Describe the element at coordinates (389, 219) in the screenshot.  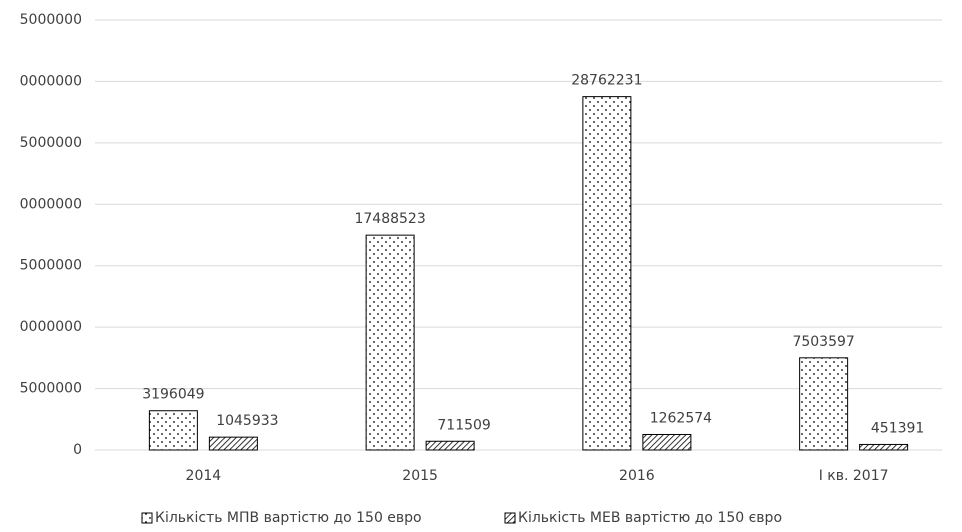
I see `data-label: 17488523` at that location.